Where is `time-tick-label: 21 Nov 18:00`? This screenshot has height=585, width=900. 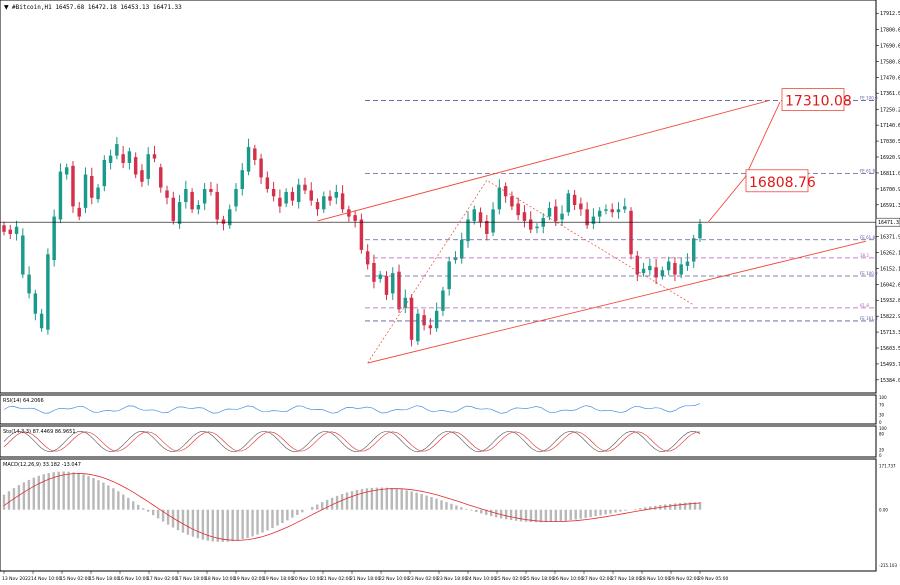
time-tick-label: 21 Nov 18:00 is located at coordinates (365, 579).